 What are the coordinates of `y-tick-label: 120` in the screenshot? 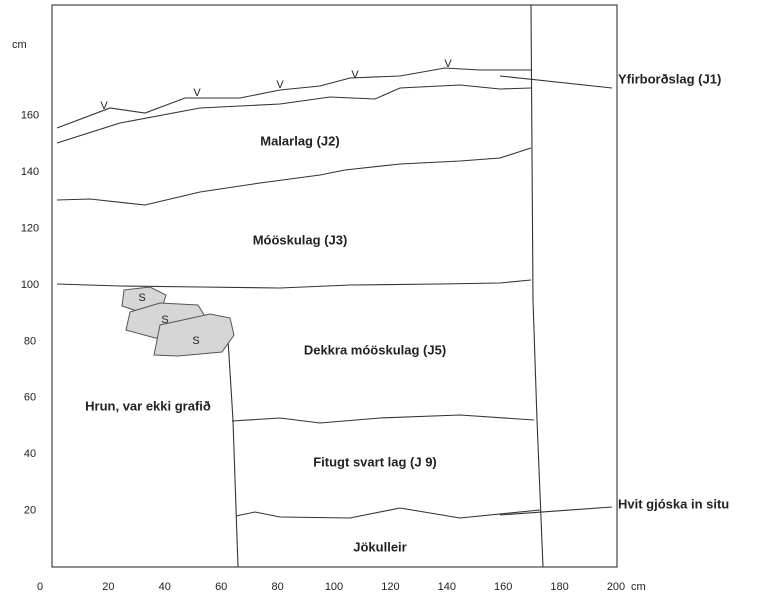 It's located at (30, 229).